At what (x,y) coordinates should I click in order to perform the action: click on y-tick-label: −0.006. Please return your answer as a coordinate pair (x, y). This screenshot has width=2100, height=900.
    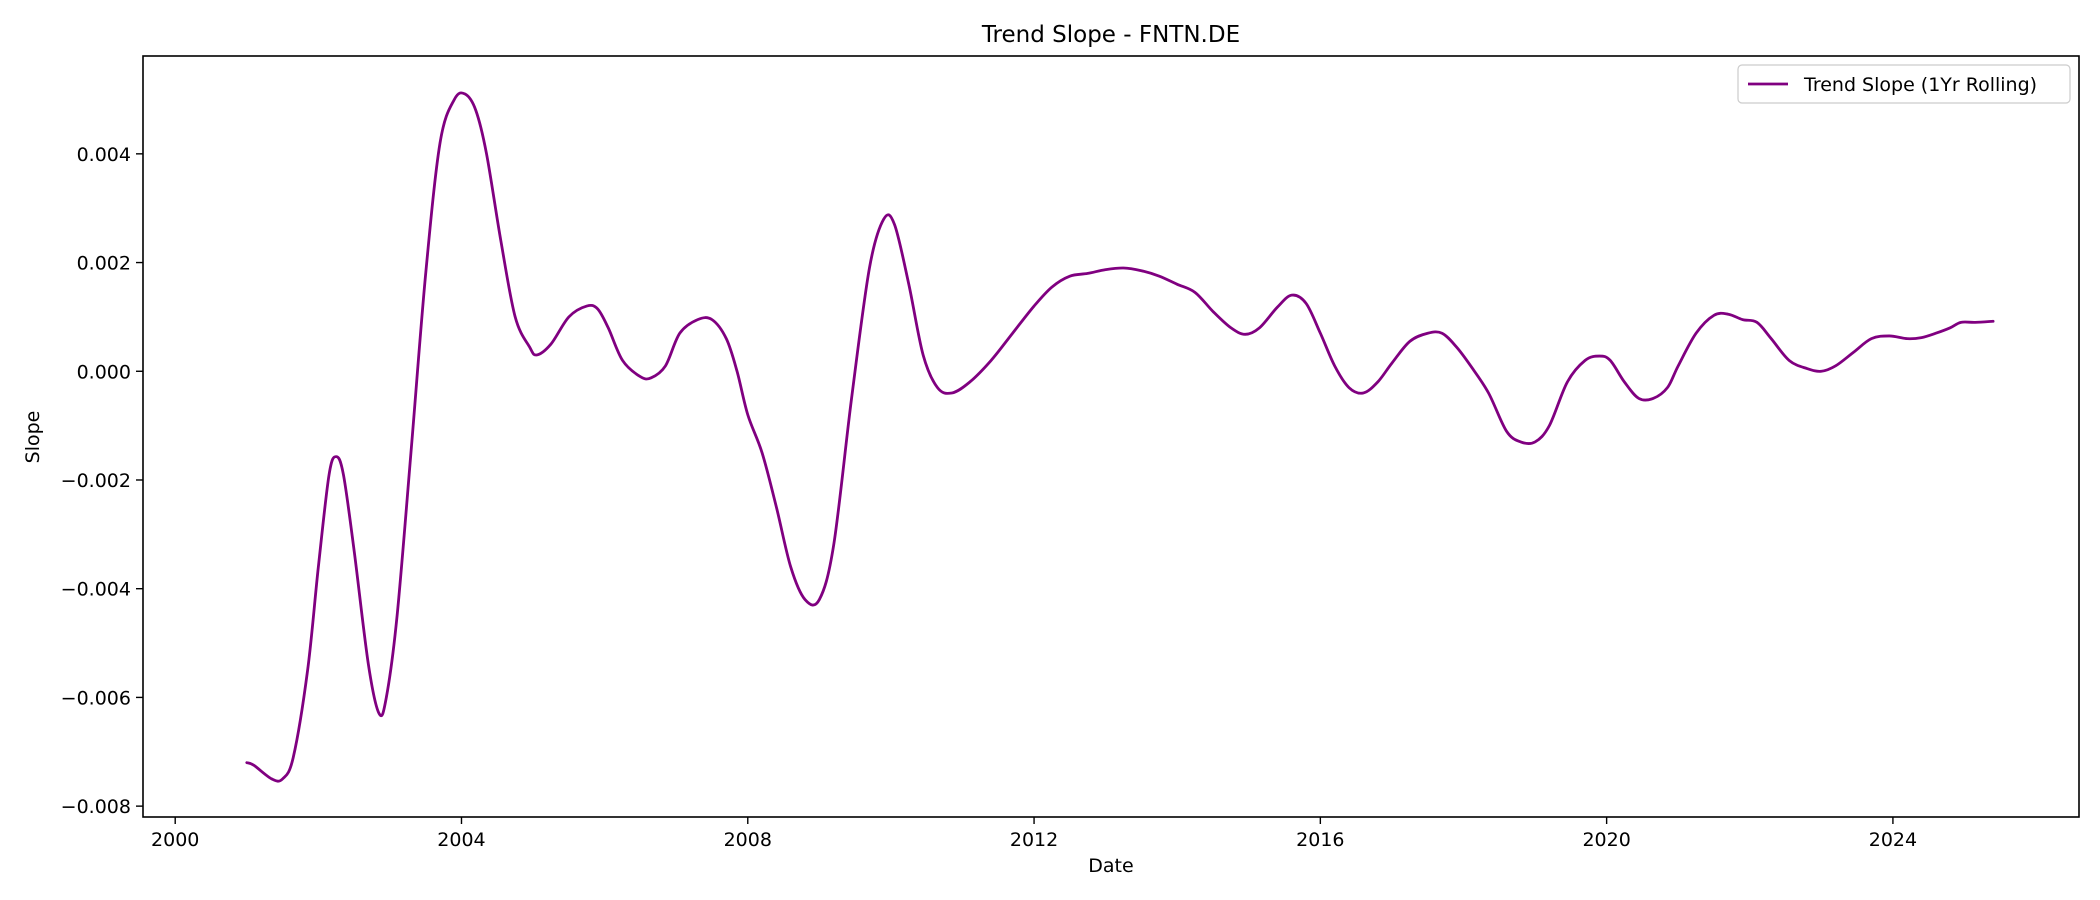
    Looking at the image, I should click on (96, 698).